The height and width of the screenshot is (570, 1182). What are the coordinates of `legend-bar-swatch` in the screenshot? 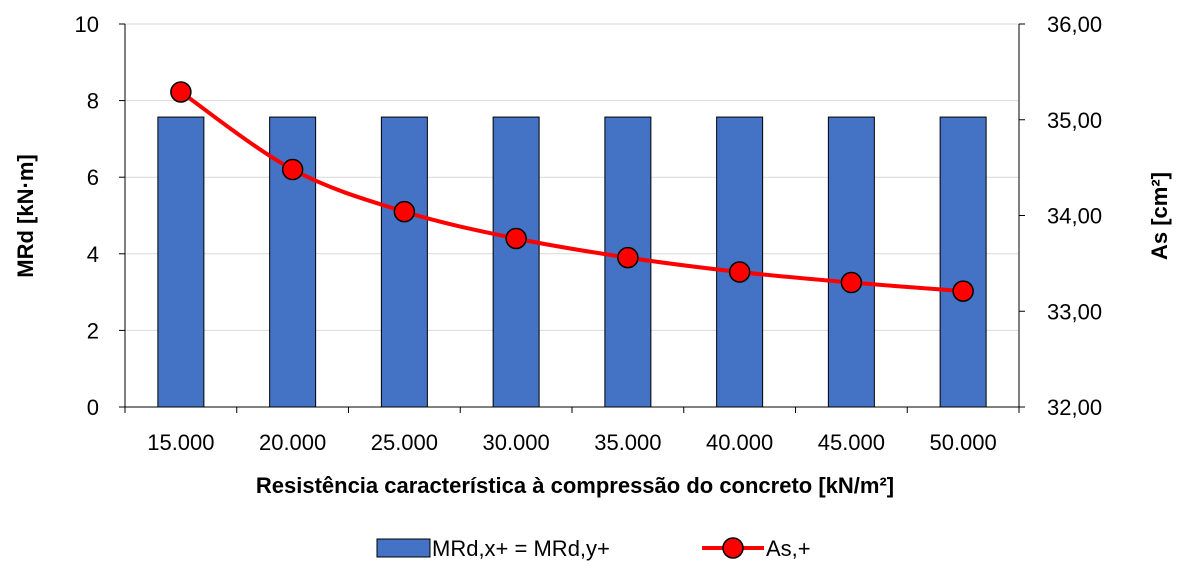 It's located at (403, 548).